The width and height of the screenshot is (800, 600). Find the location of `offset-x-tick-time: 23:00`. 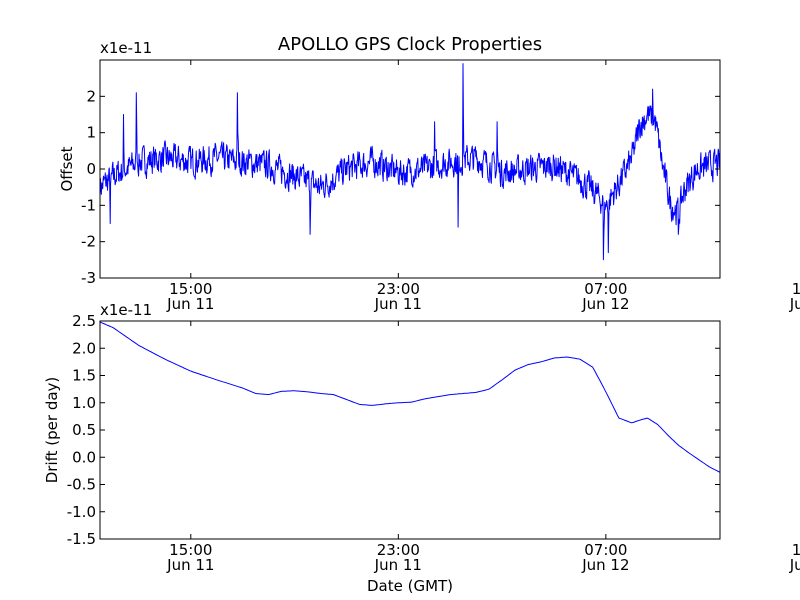

offset-x-tick-time: 23:00 is located at coordinates (398, 289).